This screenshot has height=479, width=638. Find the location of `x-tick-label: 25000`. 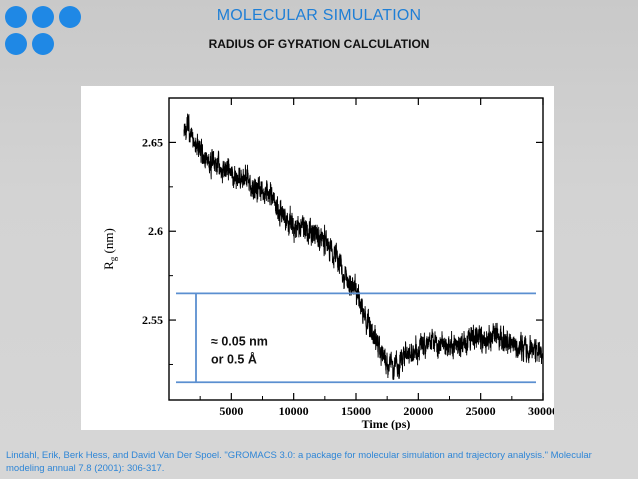

x-tick-label: 25000 is located at coordinates (481, 411).